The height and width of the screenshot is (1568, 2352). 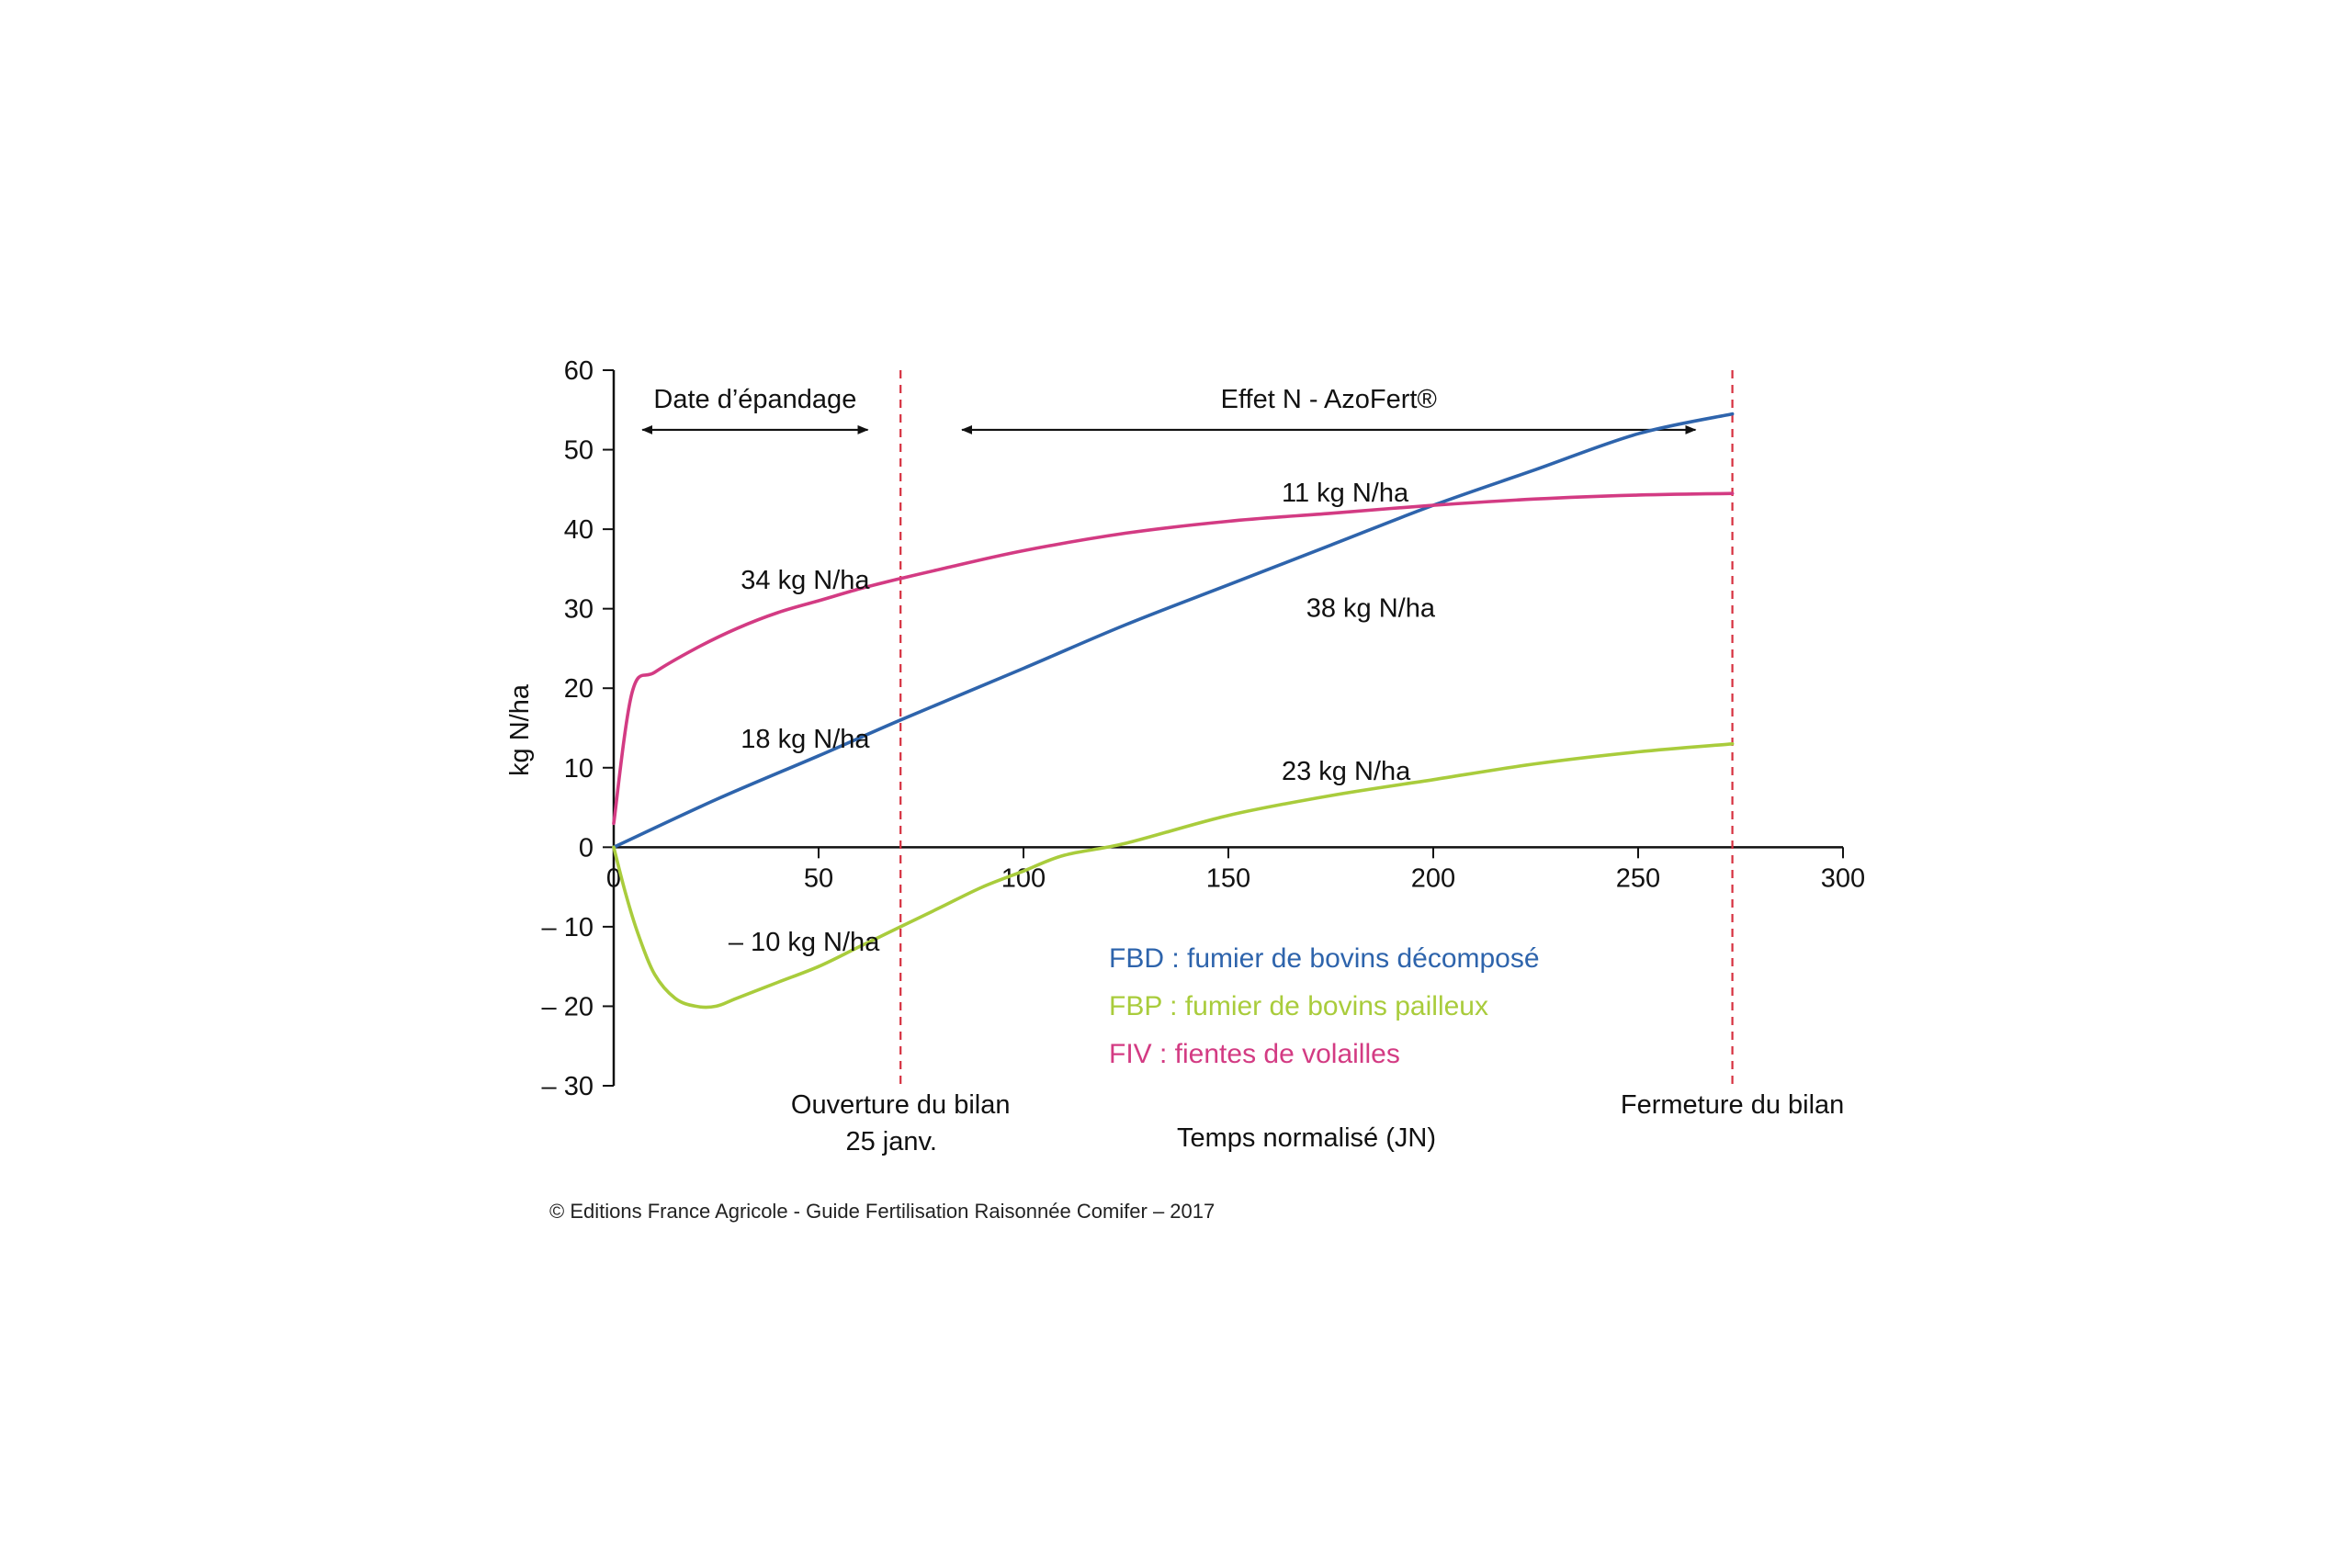 I want to click on reference-sublabel-date: 25 janv., so click(x=890, y=1142).